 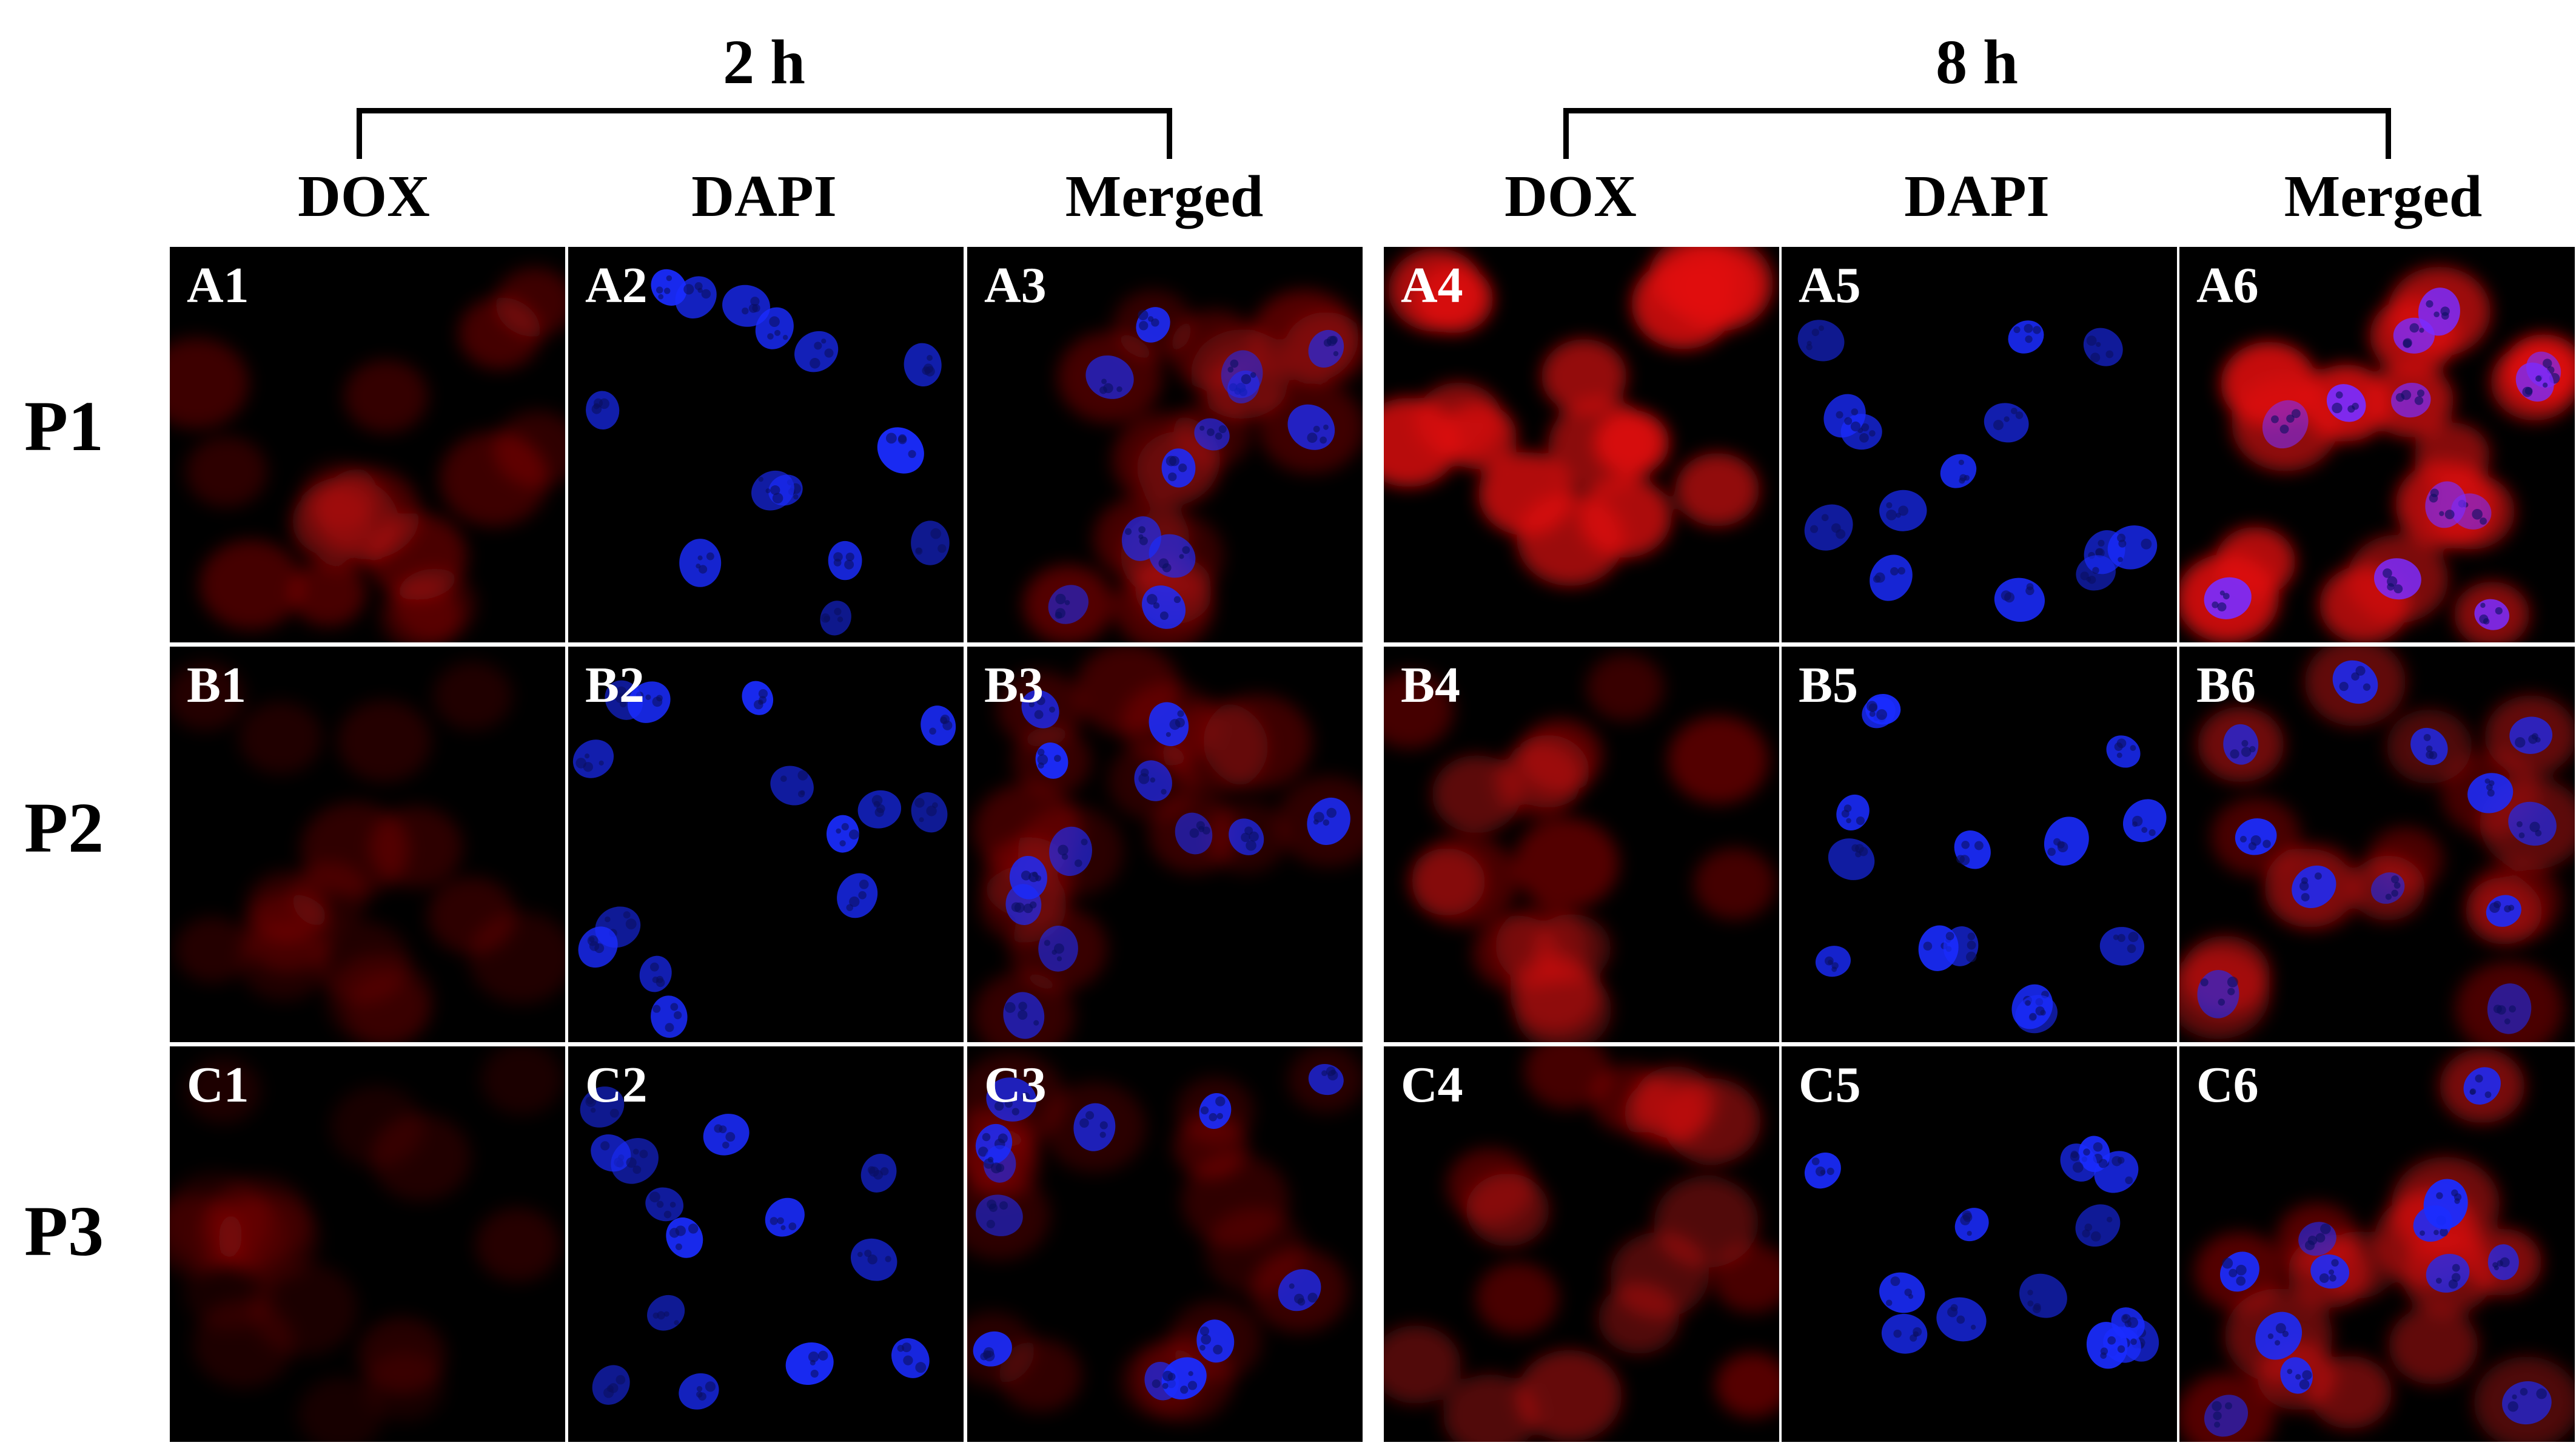 I want to click on panel-c2: C2, so click(x=766, y=1244).